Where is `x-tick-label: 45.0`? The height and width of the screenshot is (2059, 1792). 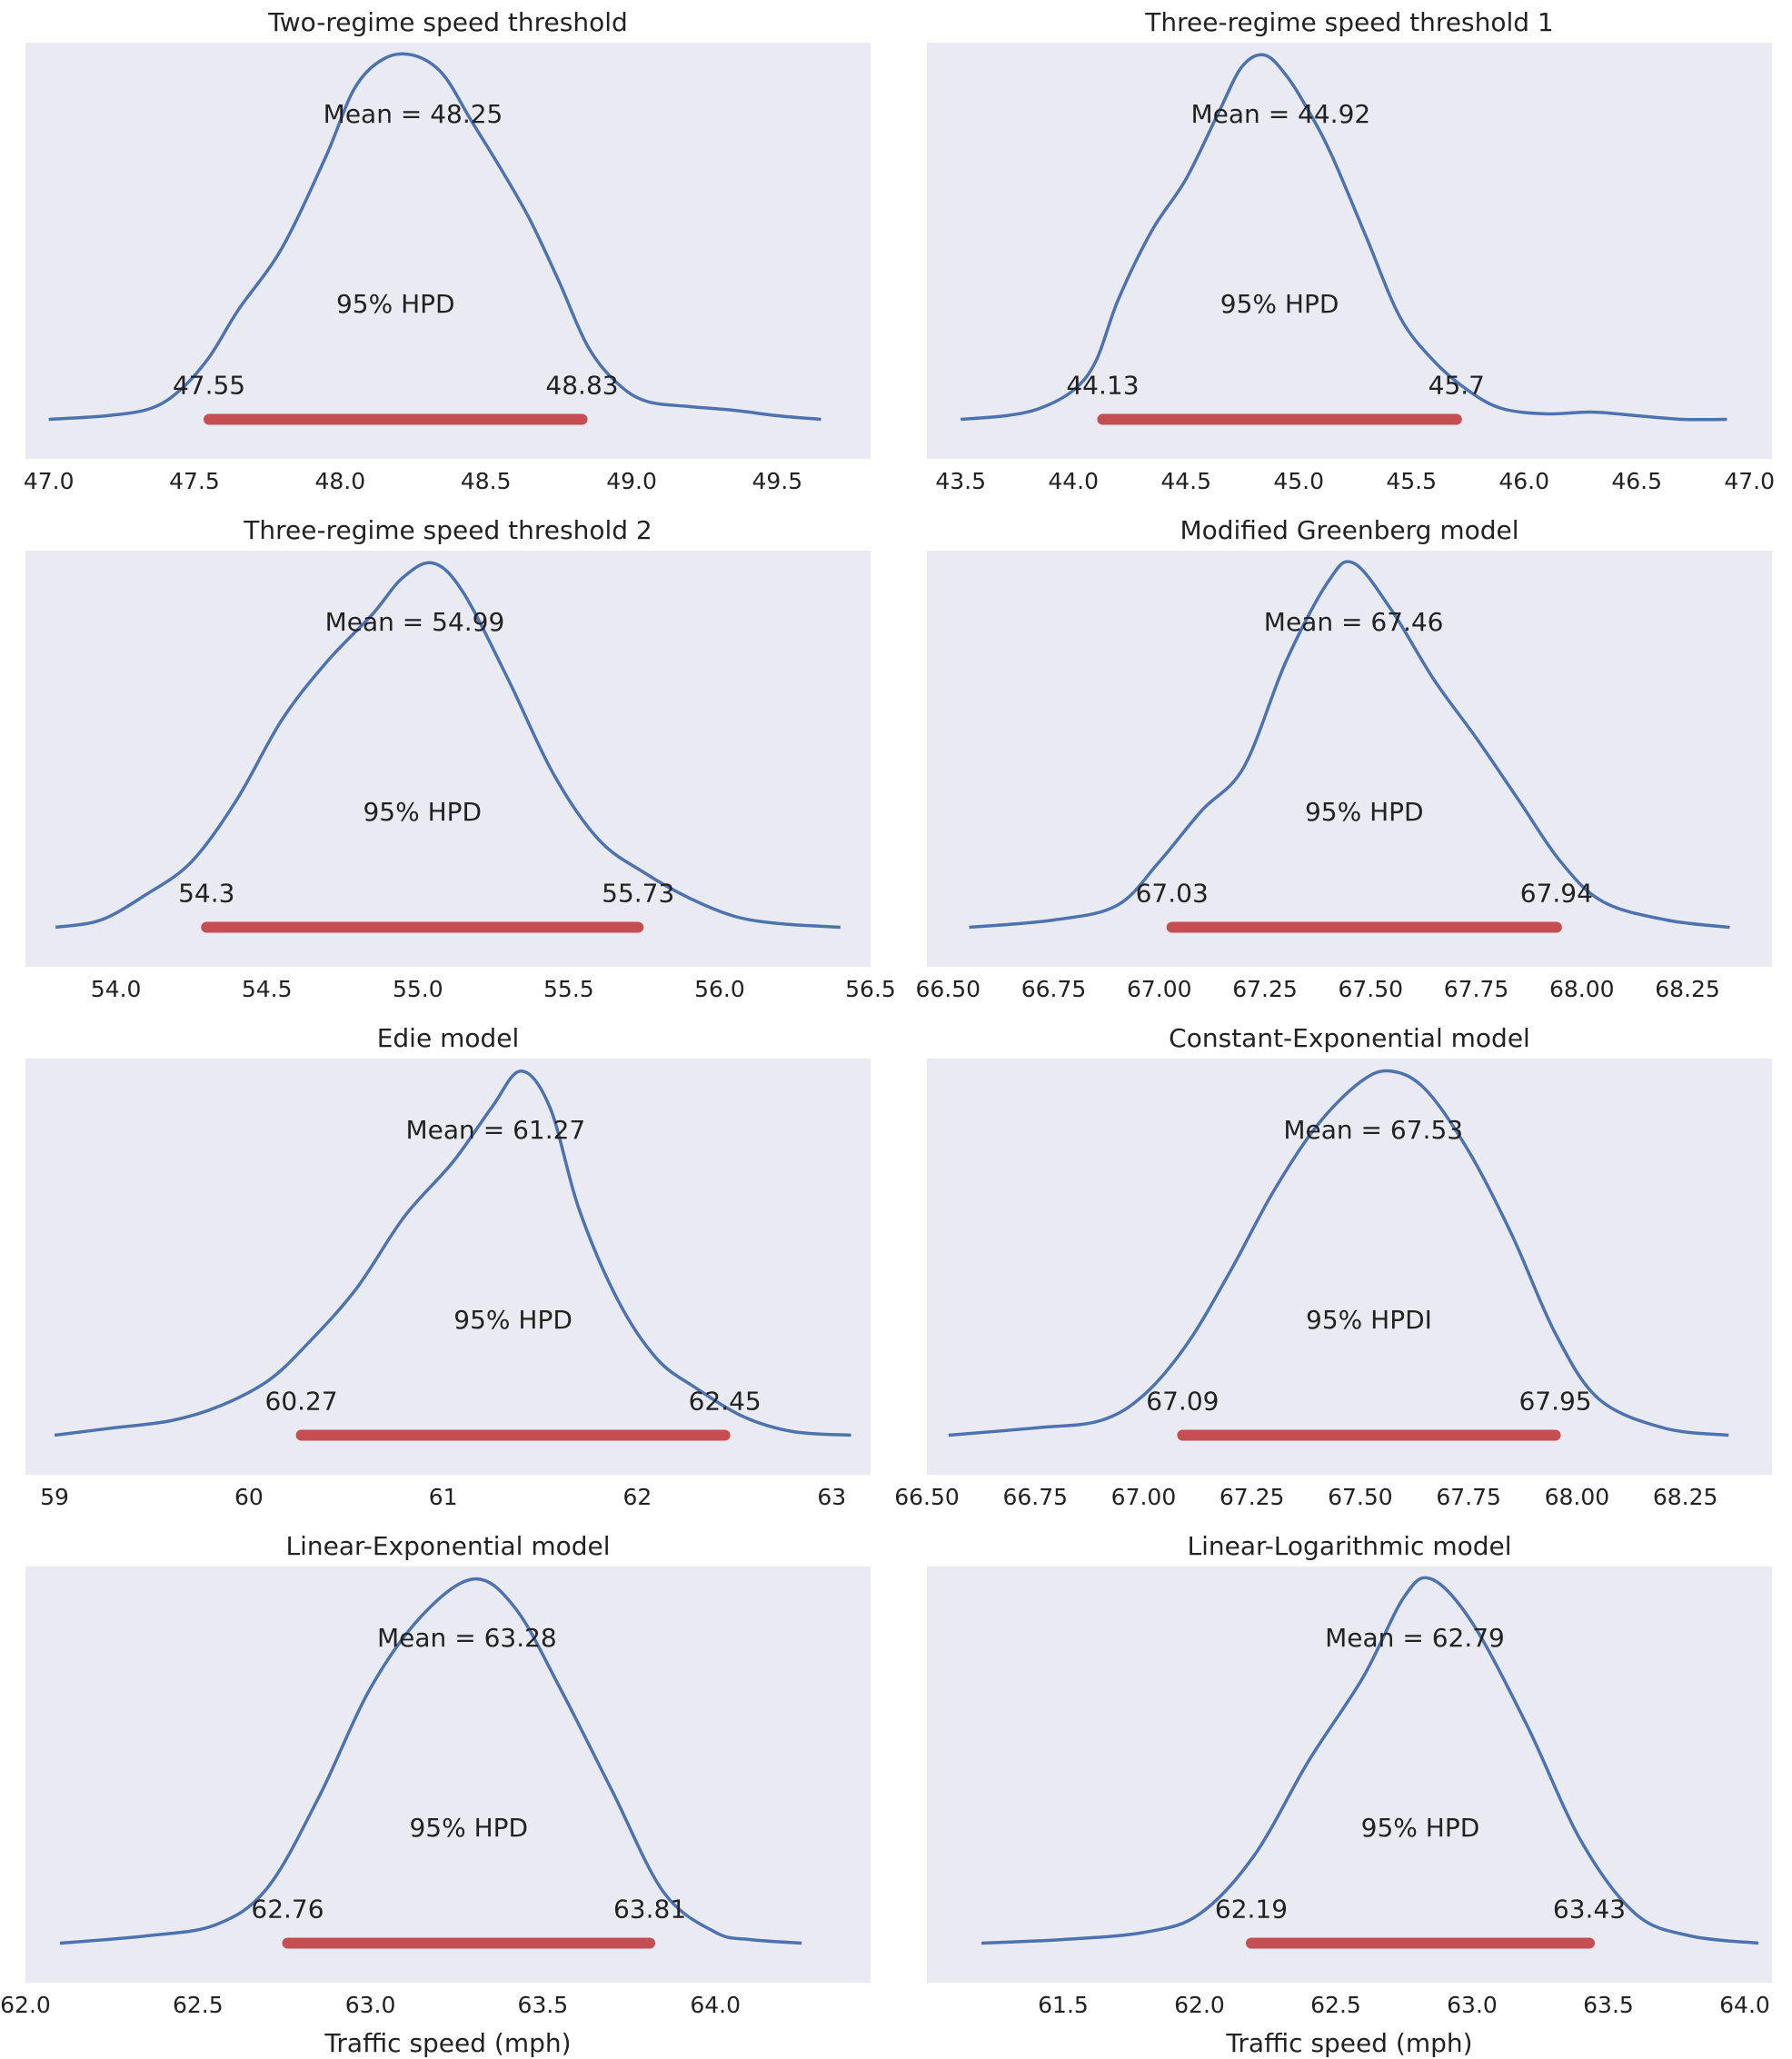 x-tick-label: 45.0 is located at coordinates (1298, 481).